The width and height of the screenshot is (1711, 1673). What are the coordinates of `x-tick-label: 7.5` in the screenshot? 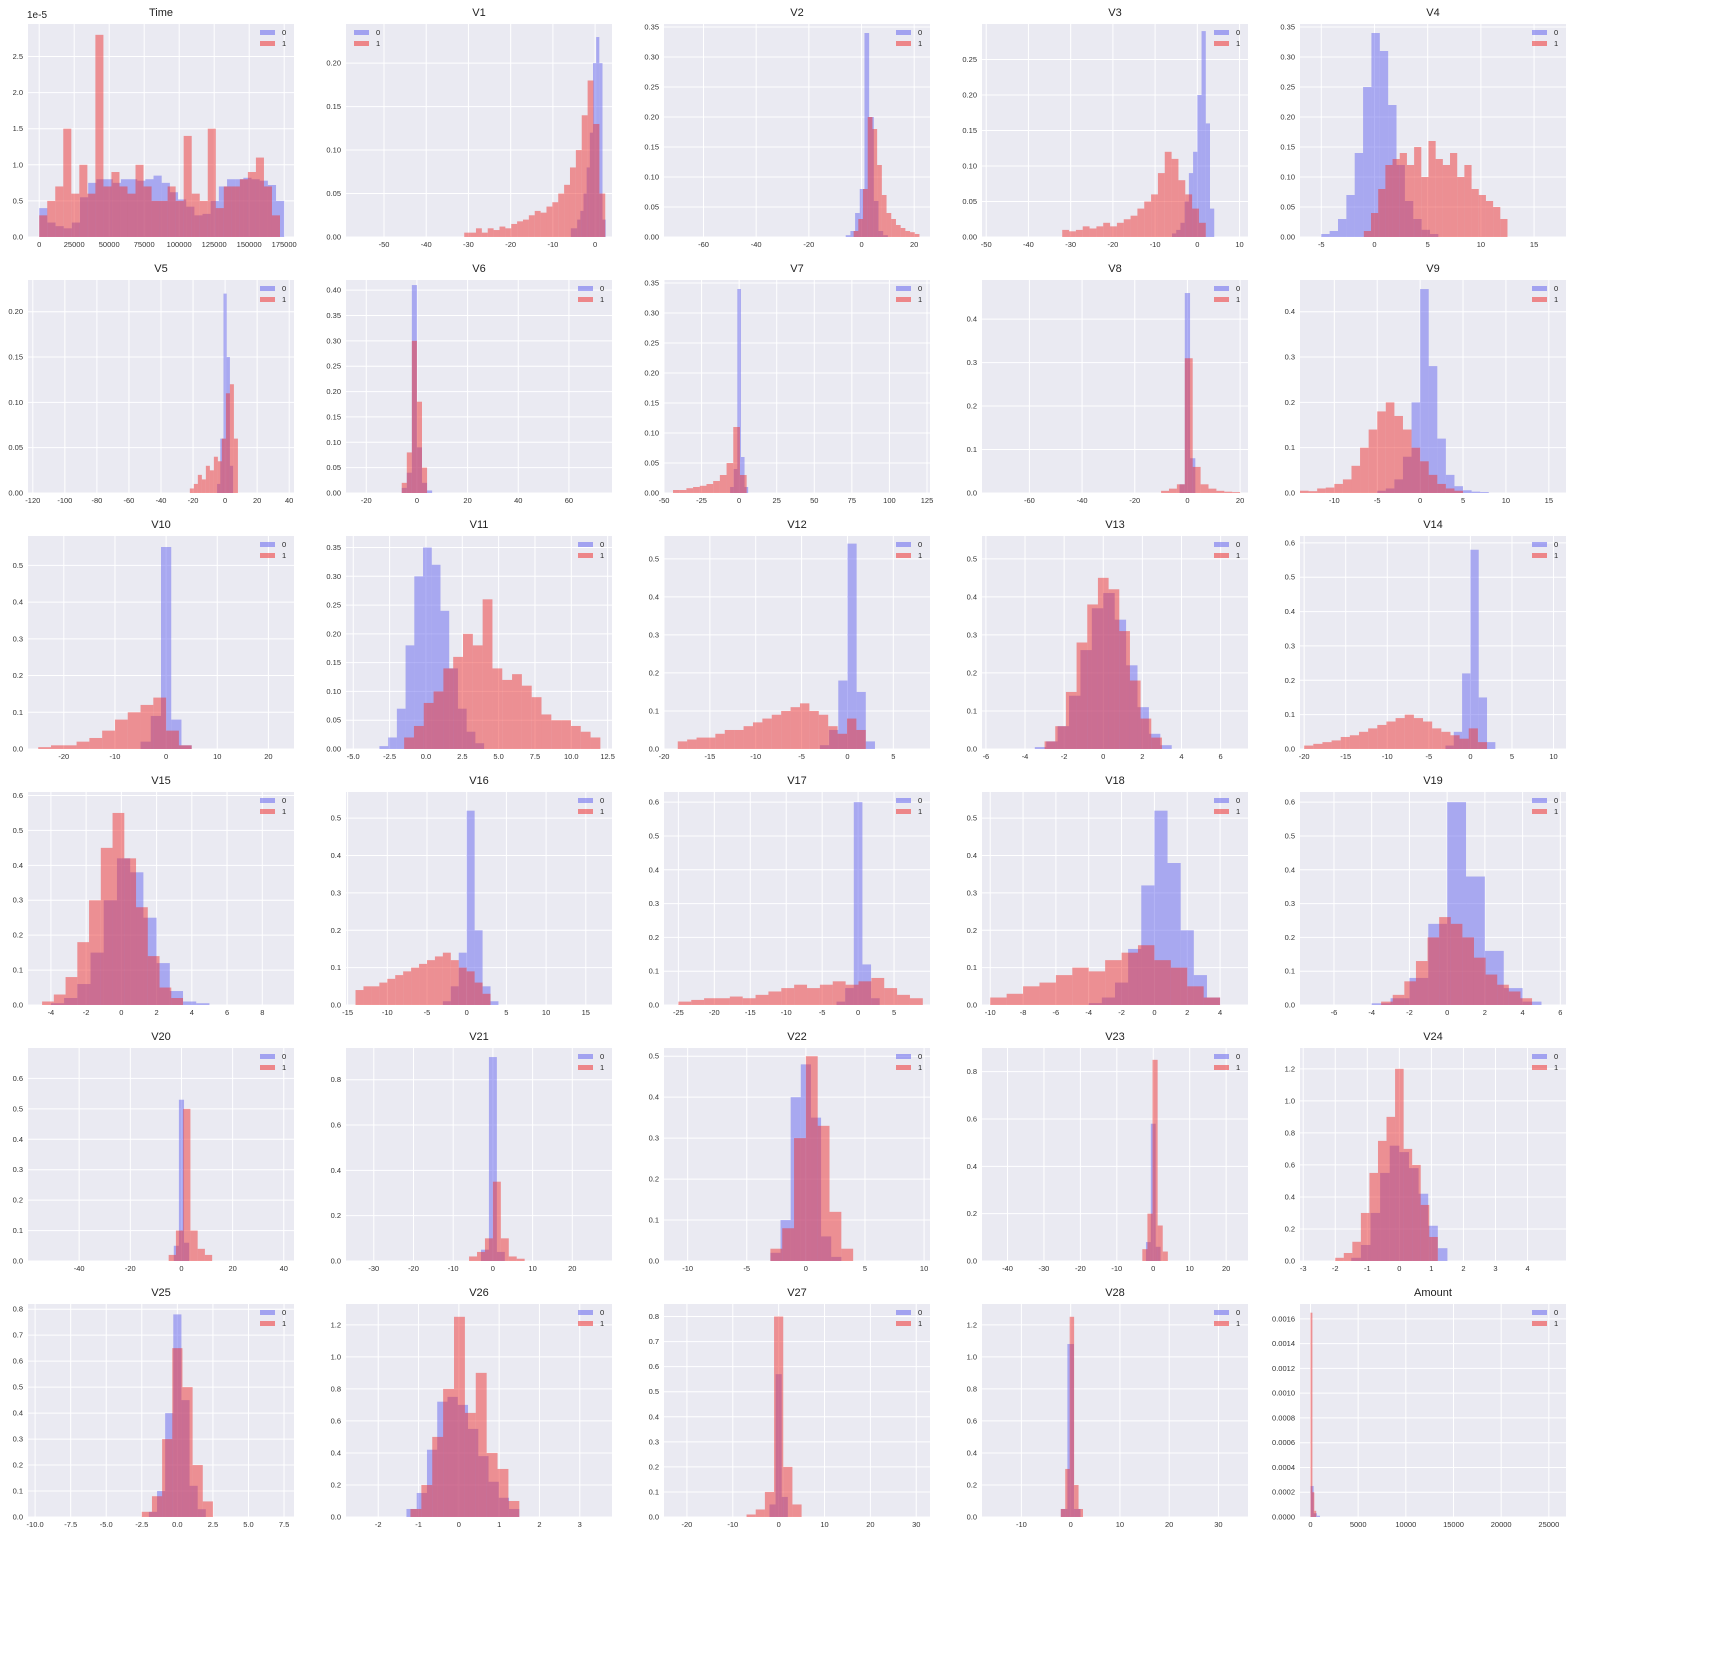 It's located at (535, 756).